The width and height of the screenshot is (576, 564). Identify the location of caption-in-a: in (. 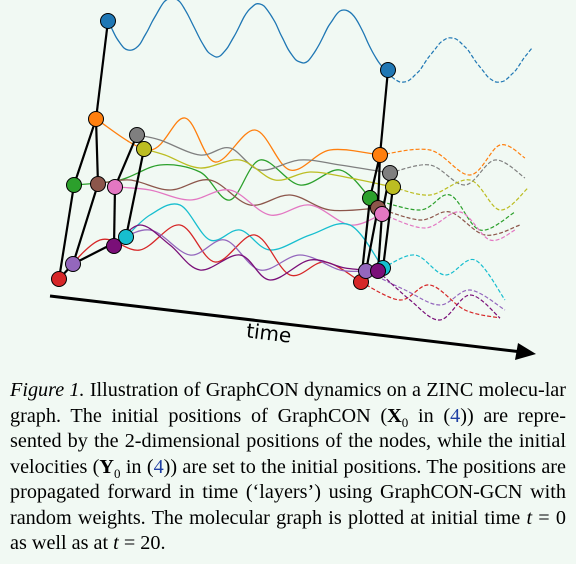
(429, 415).